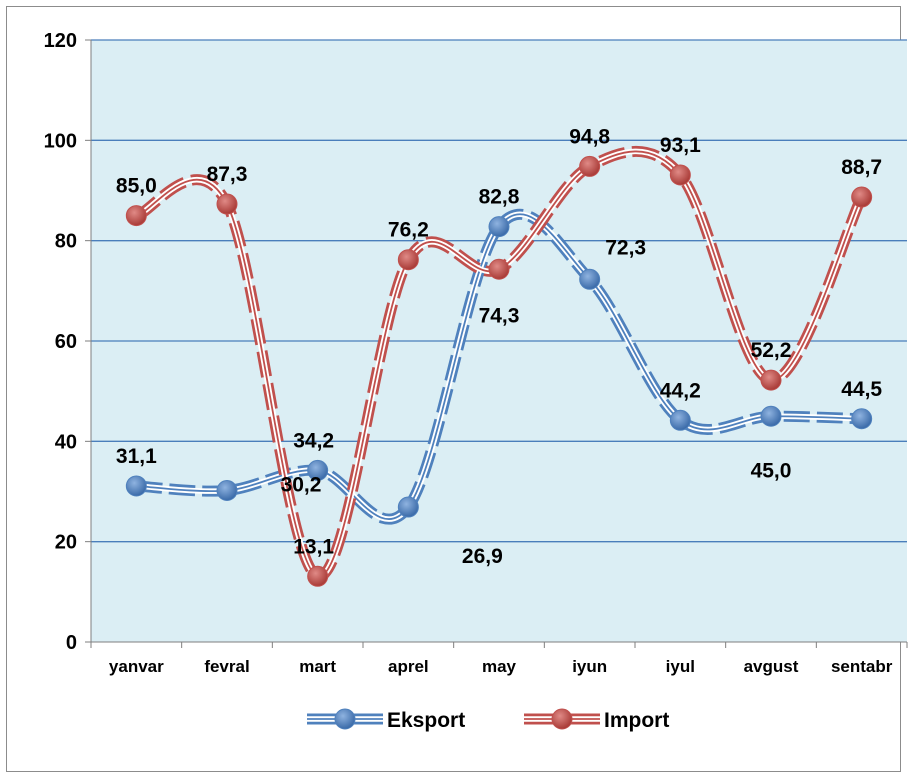 This screenshot has width=909, height=780. I want to click on import-data-label: 94,8, so click(589, 136).